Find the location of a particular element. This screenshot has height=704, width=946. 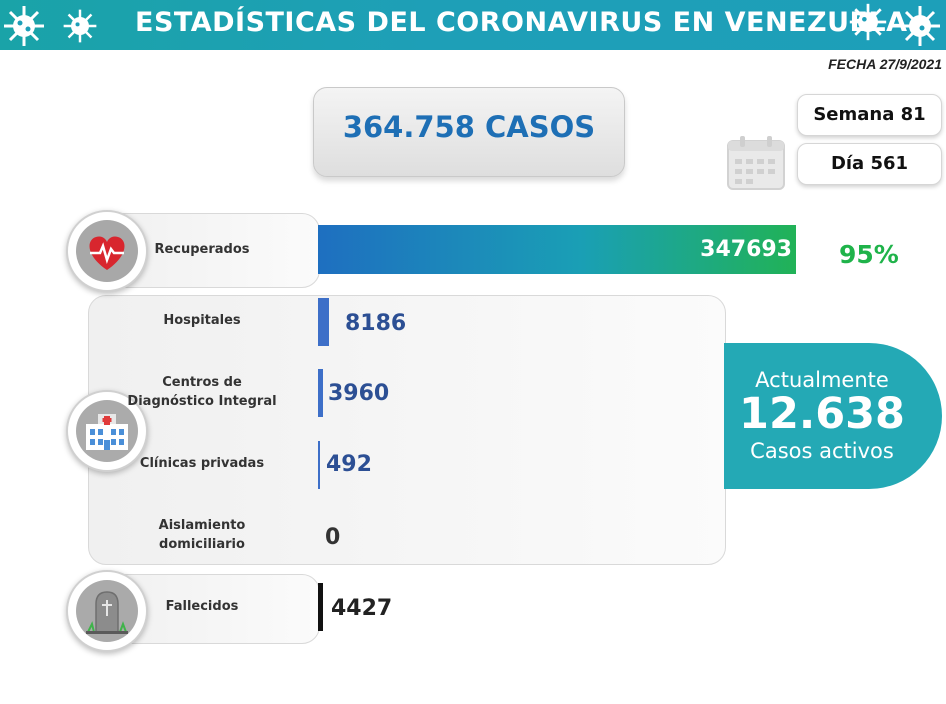

value-hospitales: 8186 is located at coordinates (376, 323).